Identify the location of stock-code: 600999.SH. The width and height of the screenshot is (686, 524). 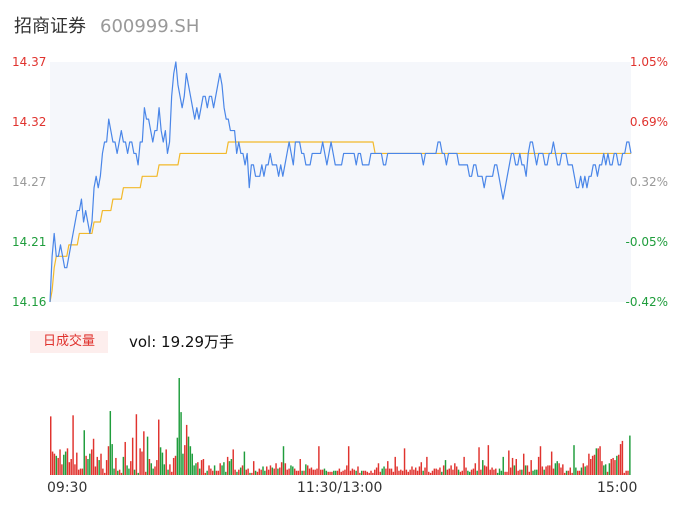
(150, 26).